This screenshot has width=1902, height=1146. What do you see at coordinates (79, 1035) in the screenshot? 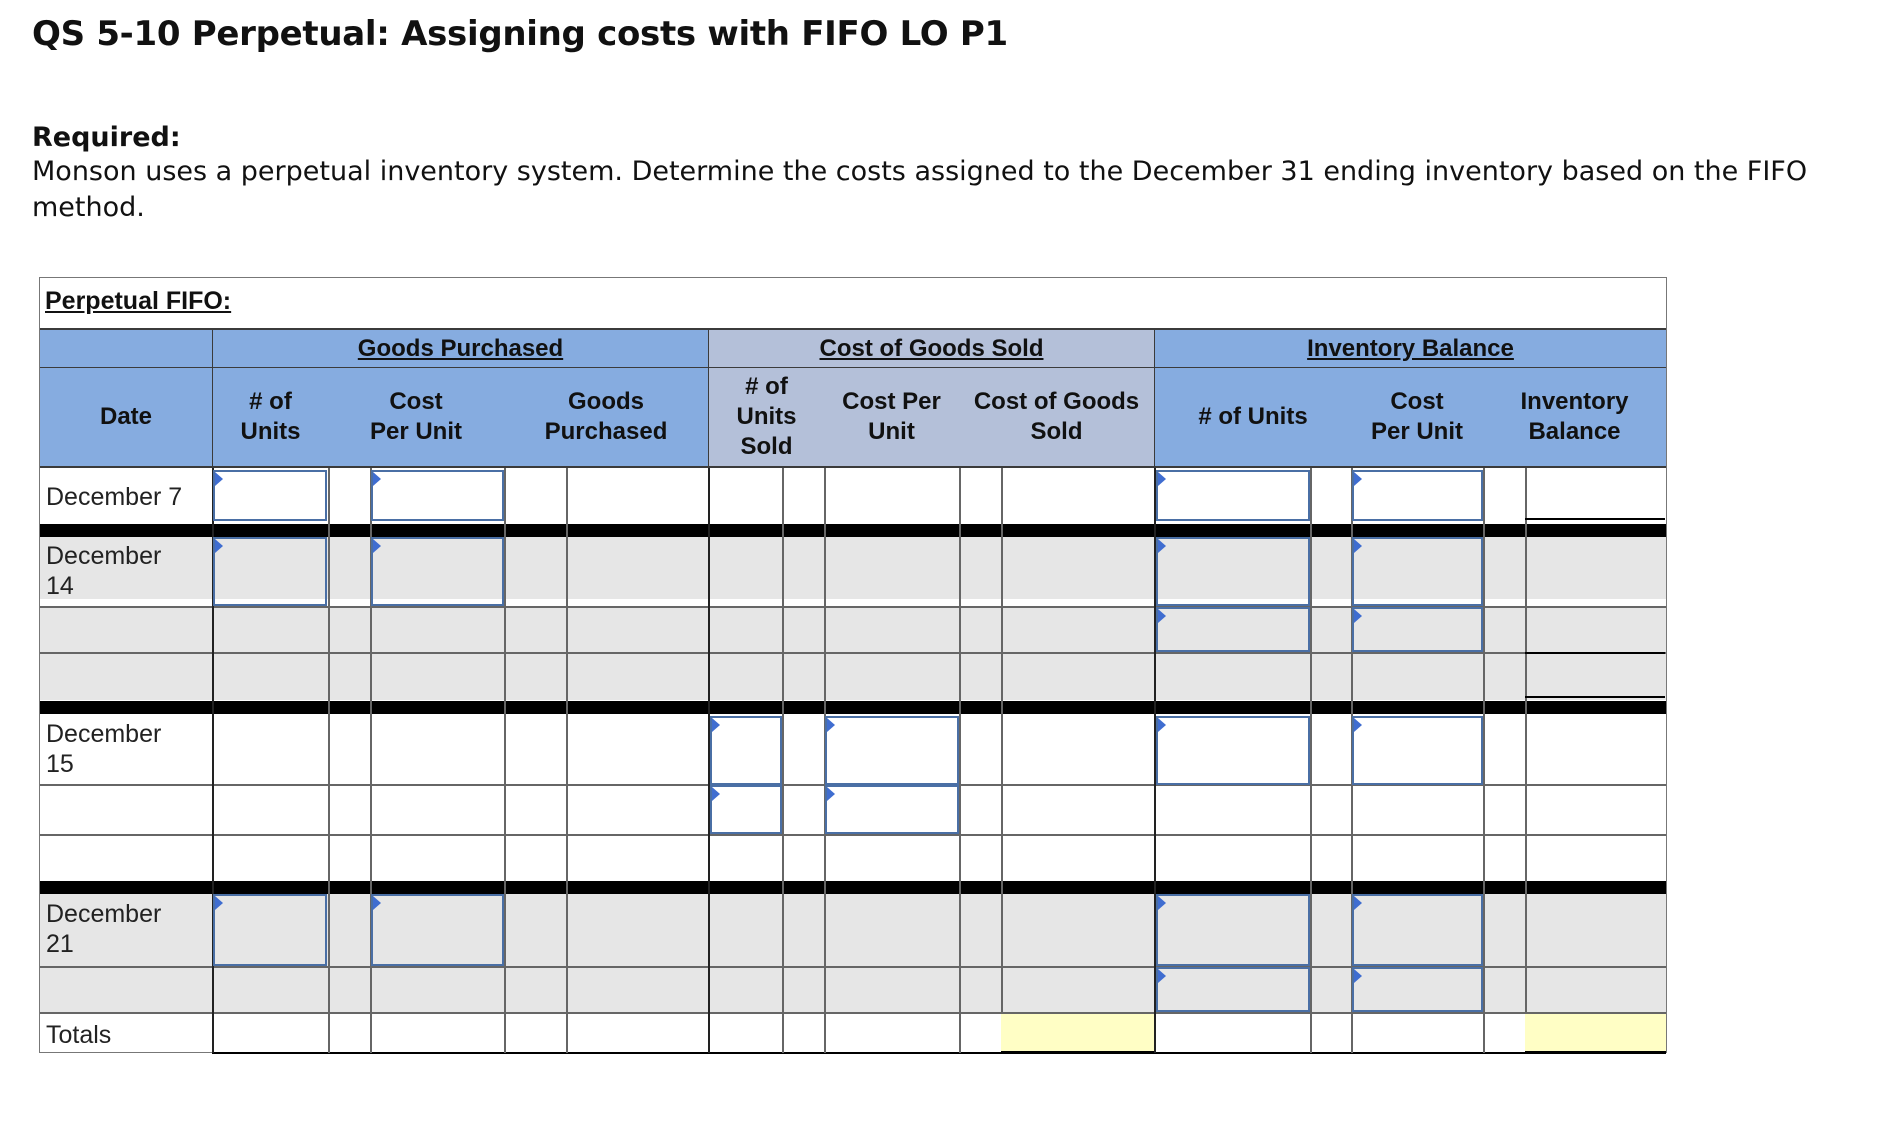
I see `date-label-totals: Totals` at bounding box center [79, 1035].